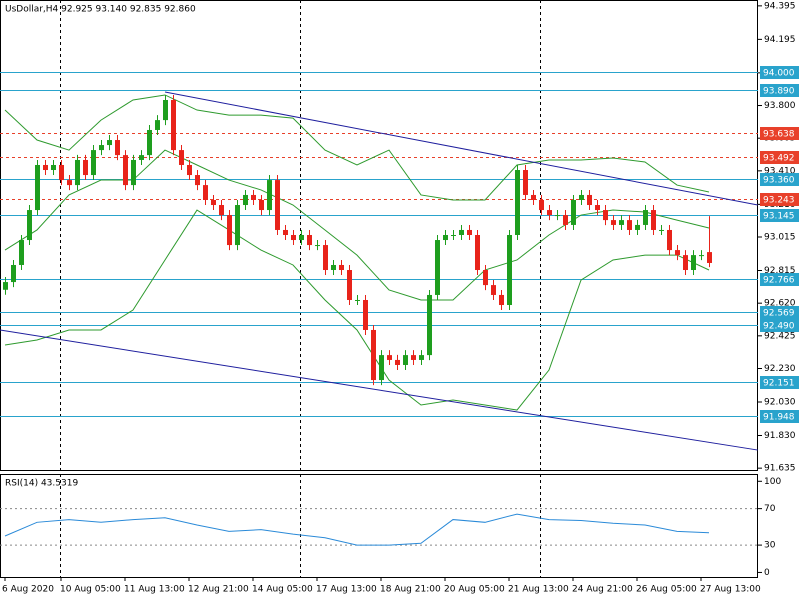 This screenshot has width=800, height=600. I want to click on x-tick-label: 14 Aug 05:00, so click(282, 590).